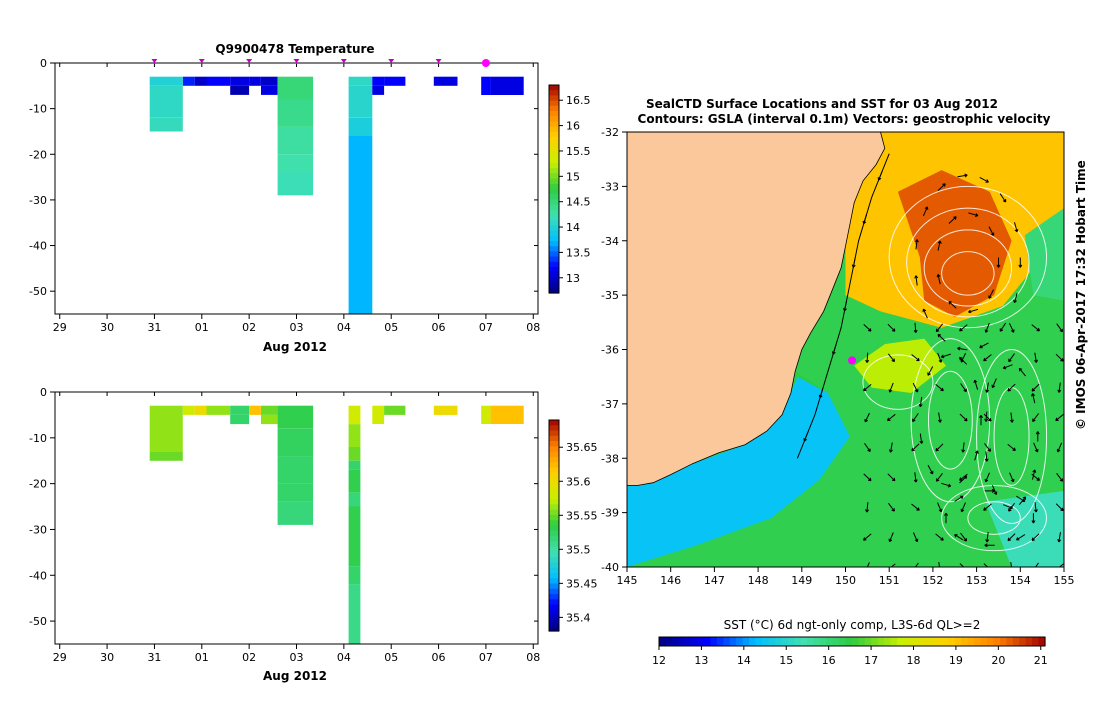 The image size is (1099, 704). What do you see at coordinates (336, 524) in the screenshot?
I see `salinity-cells` at bounding box center [336, 524].